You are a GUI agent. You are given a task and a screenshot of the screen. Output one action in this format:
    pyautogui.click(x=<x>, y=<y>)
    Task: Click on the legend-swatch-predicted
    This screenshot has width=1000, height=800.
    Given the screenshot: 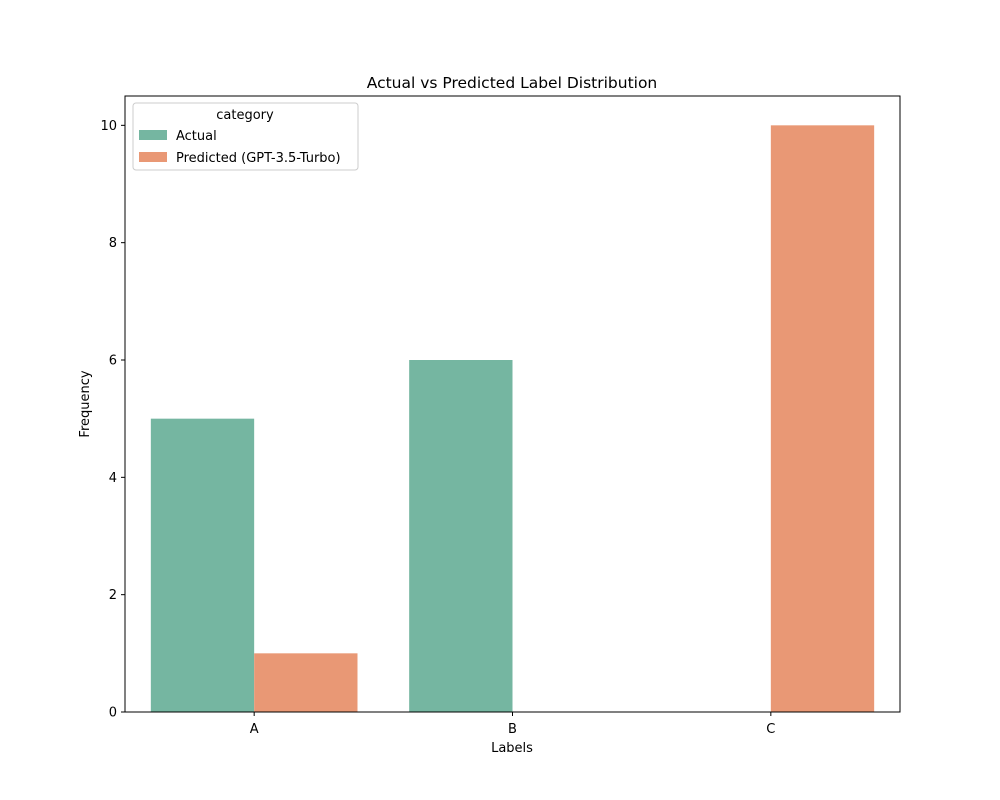 What is the action you would take?
    pyautogui.click(x=153, y=157)
    